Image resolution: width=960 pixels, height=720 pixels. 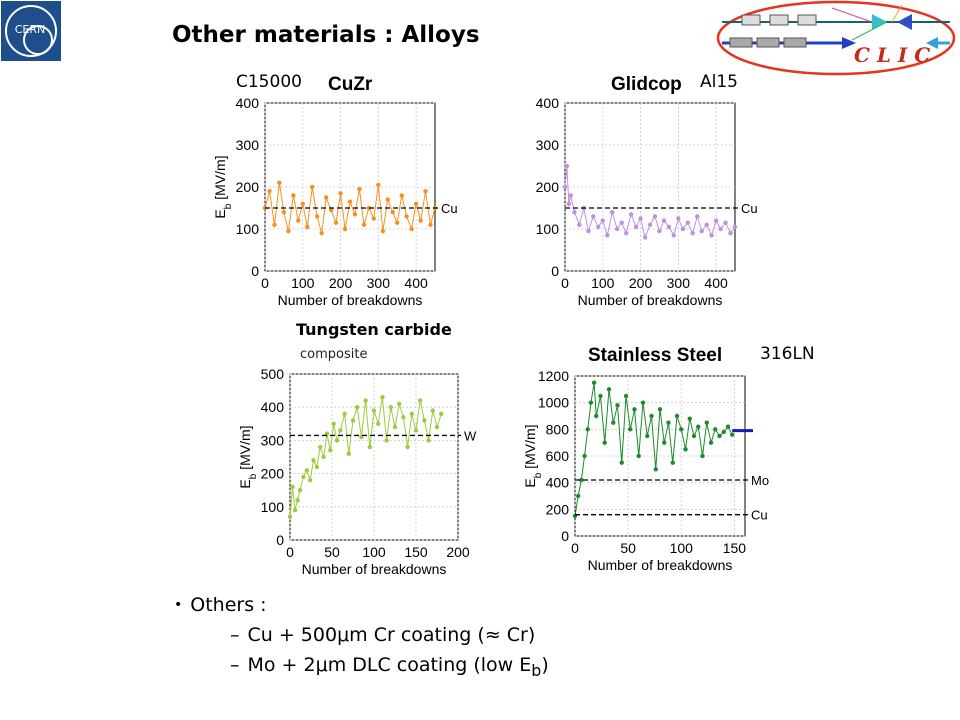 What do you see at coordinates (220, 213) in the screenshot?
I see `y-axis-label-symbol: E` at bounding box center [220, 213].